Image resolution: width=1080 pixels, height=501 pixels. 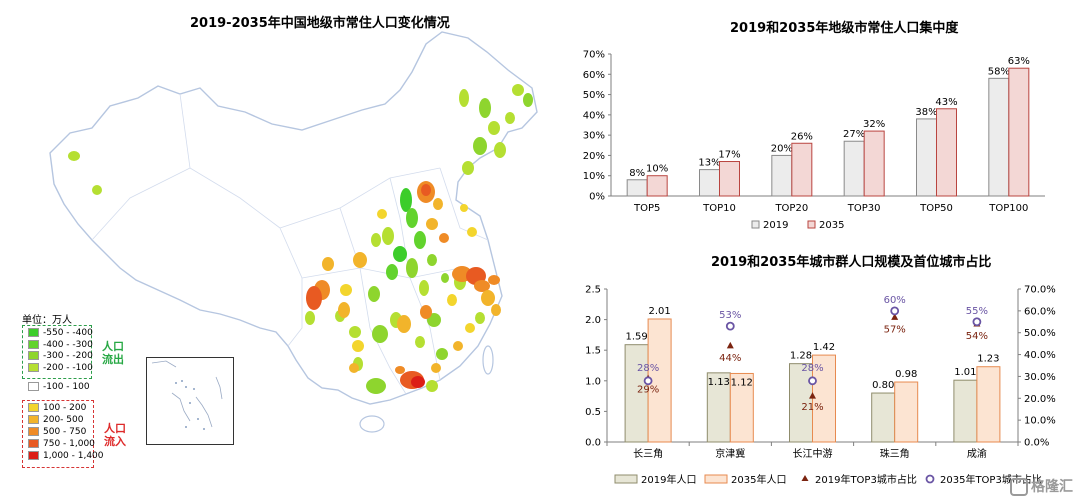 What do you see at coordinates (33, 386) in the screenshot?
I see `legend-neutral-swatch` at bounding box center [33, 386].